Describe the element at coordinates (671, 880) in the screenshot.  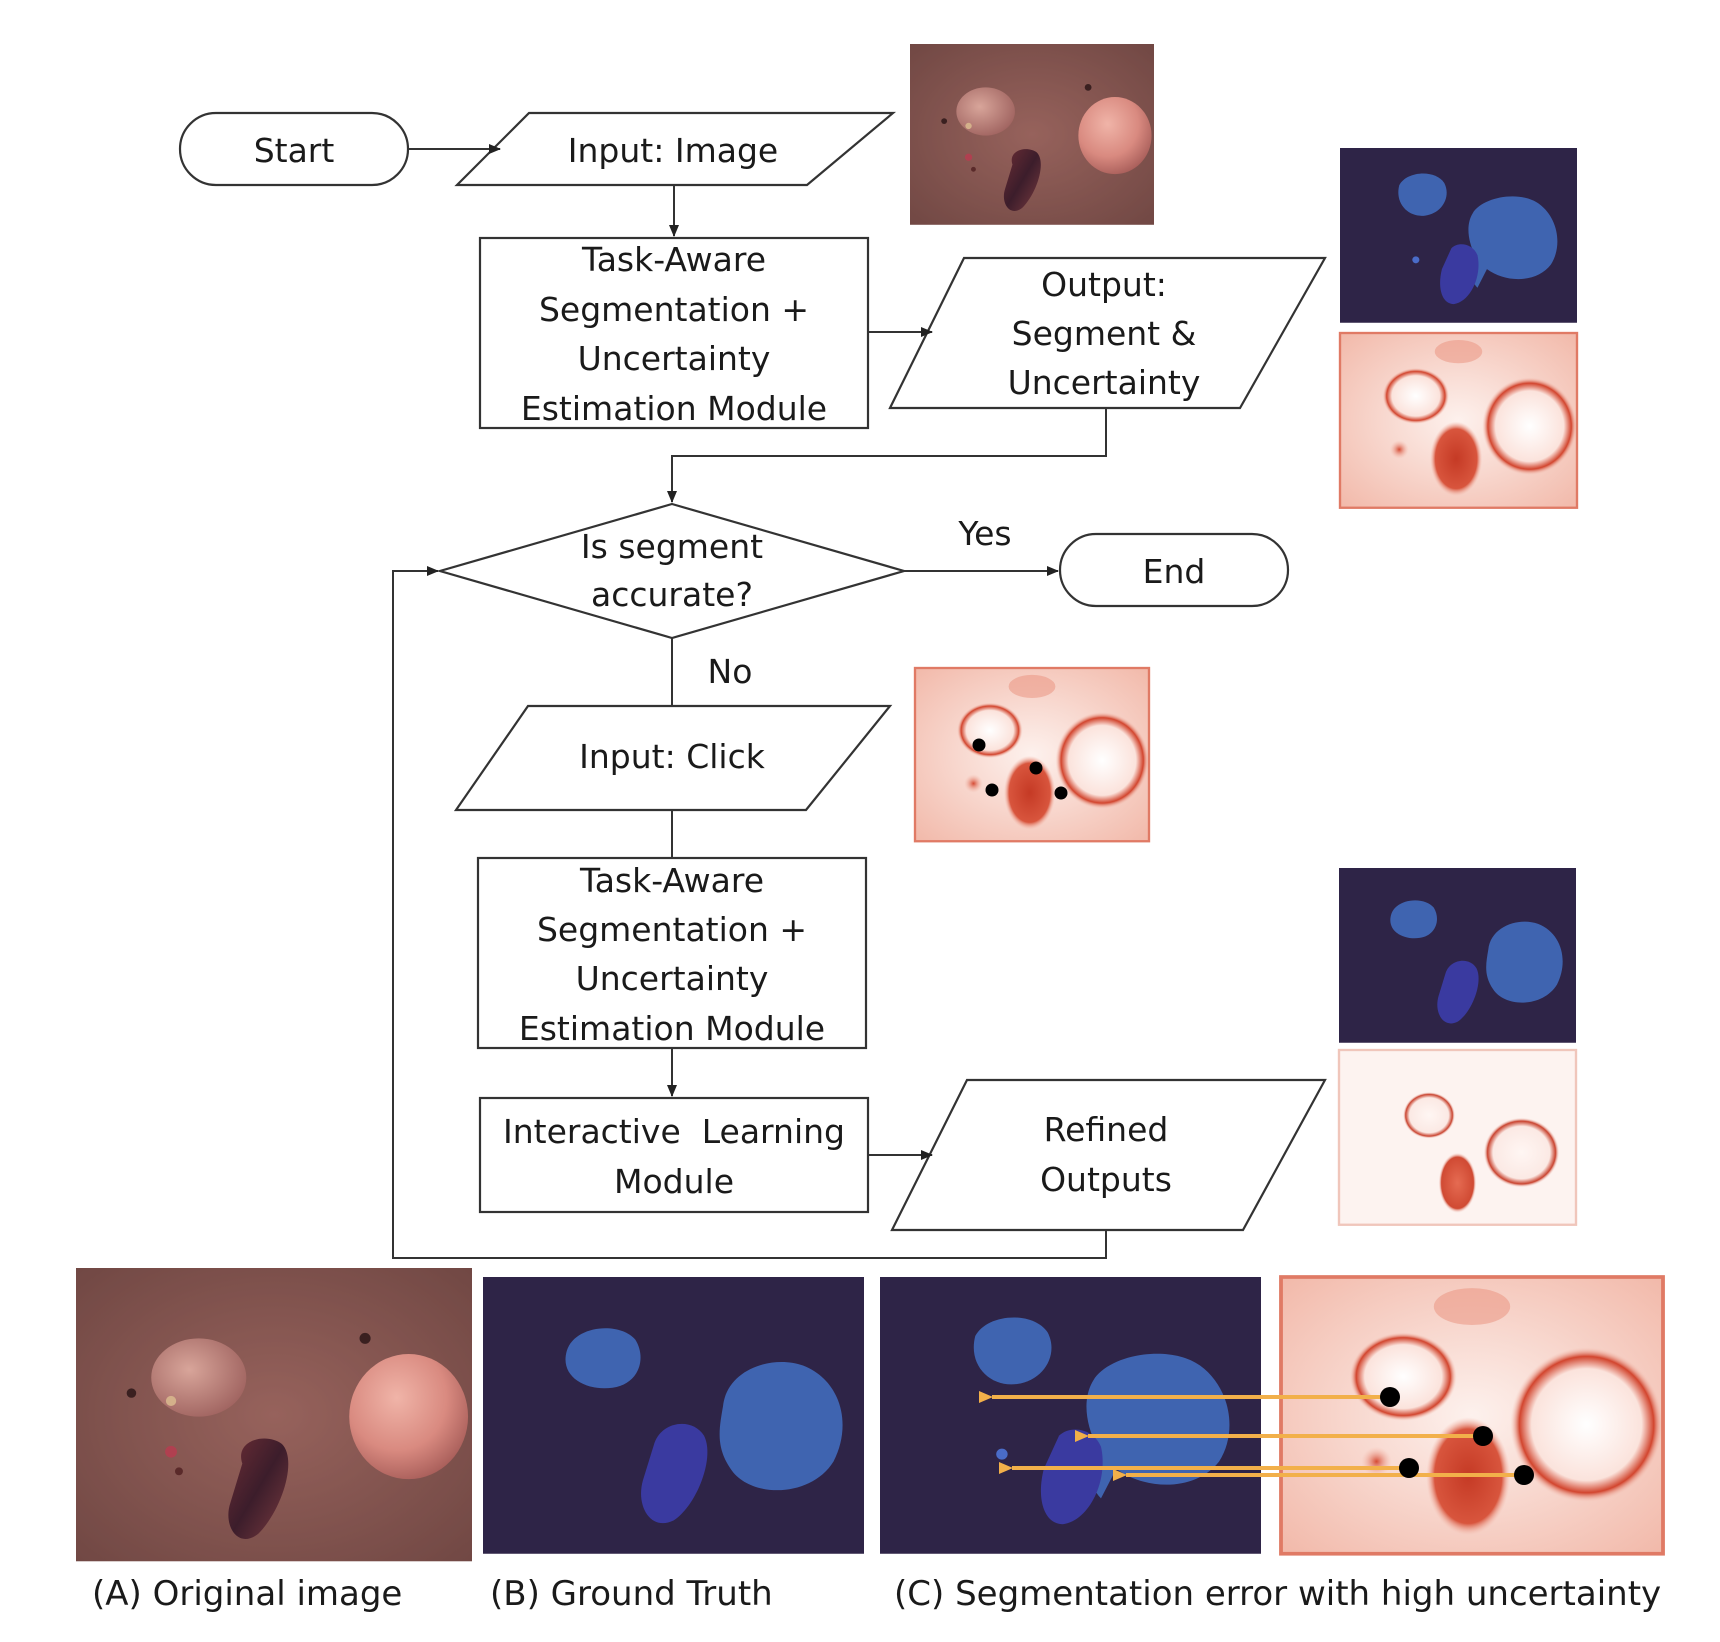
I see `module2-line1: Task-Aware` at that location.